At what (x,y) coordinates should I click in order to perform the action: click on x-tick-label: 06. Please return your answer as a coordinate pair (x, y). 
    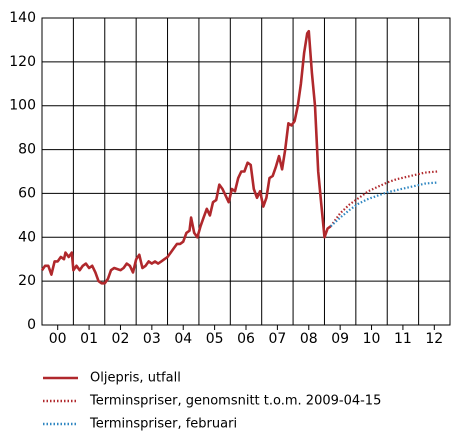
    Looking at the image, I should click on (246, 339).